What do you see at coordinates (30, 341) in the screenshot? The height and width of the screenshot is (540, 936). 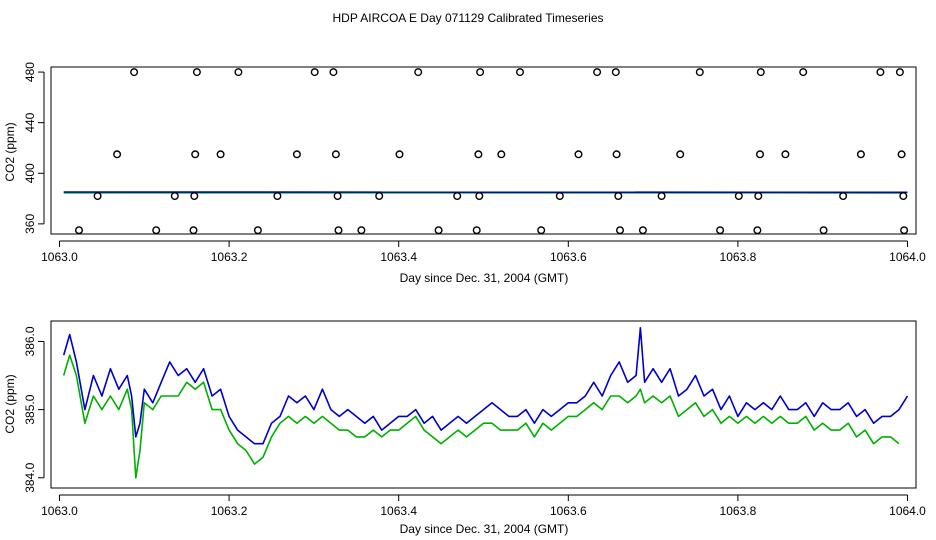 I see `y-tick-label: 386.0` at bounding box center [30, 341].